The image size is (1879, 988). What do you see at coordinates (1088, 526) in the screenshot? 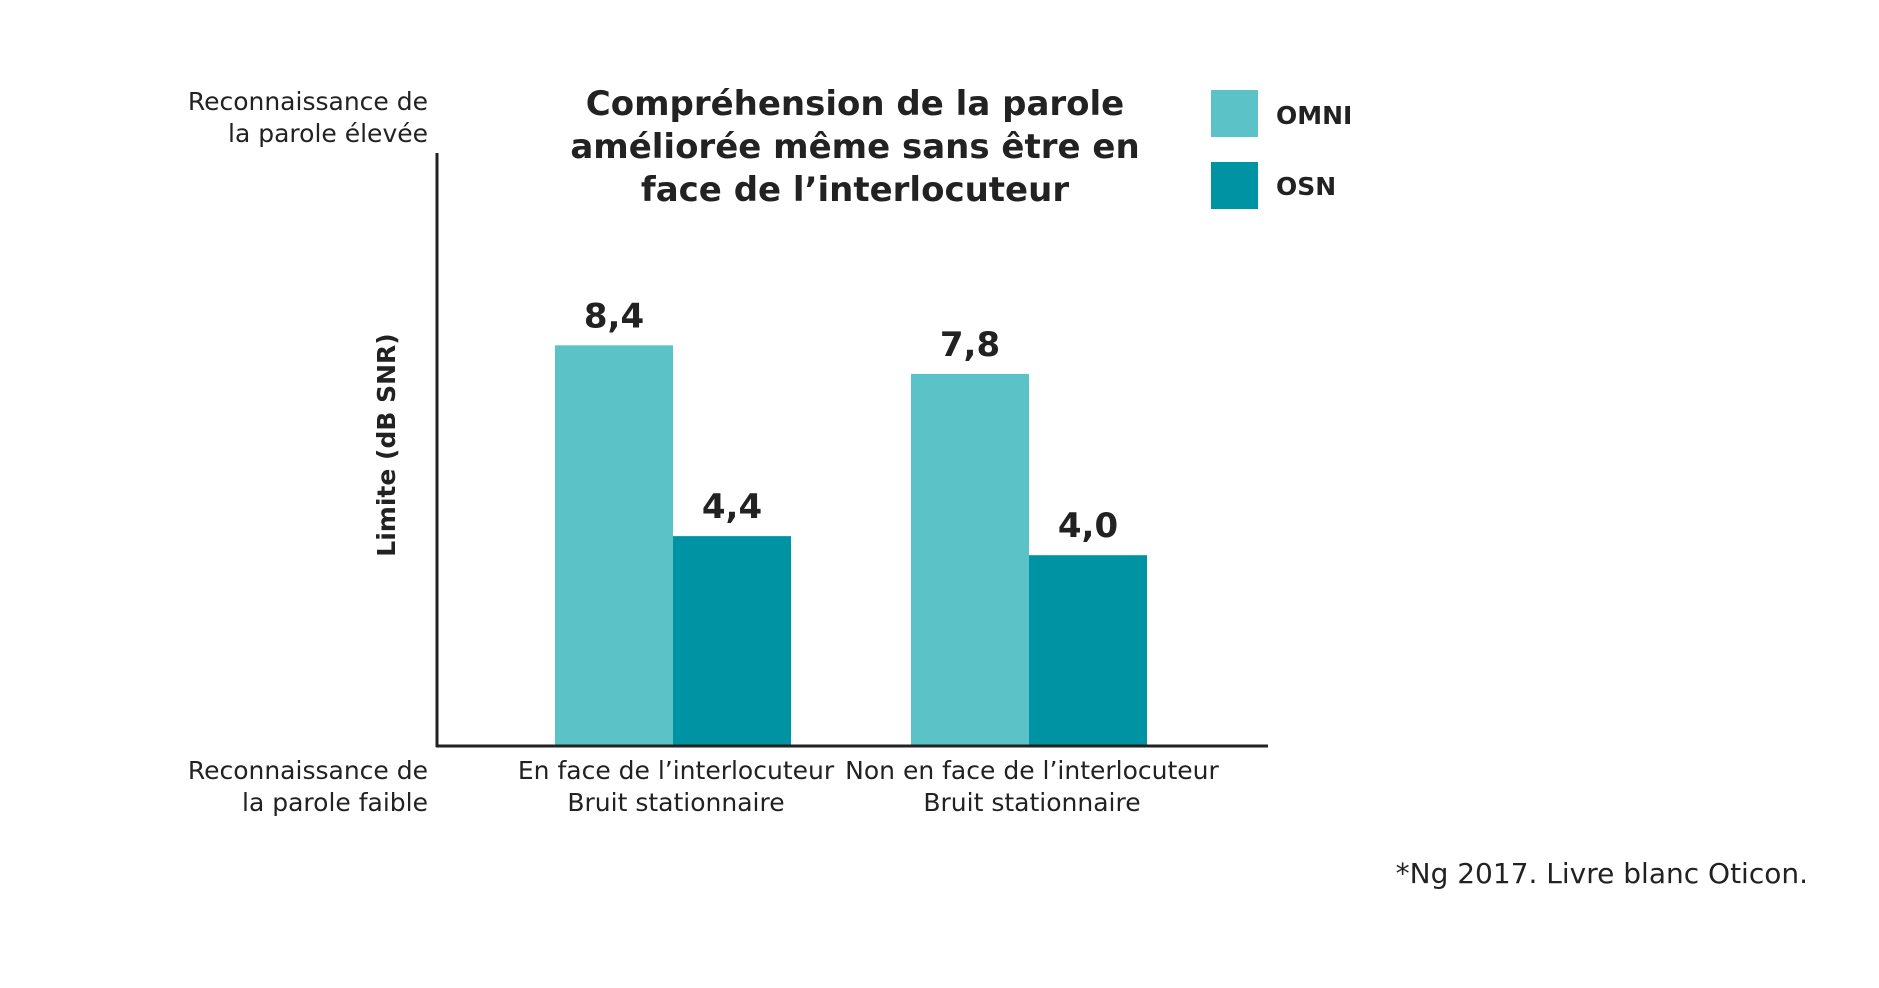
I see `value-label-osn-cat-2: 4,0` at bounding box center [1088, 526].